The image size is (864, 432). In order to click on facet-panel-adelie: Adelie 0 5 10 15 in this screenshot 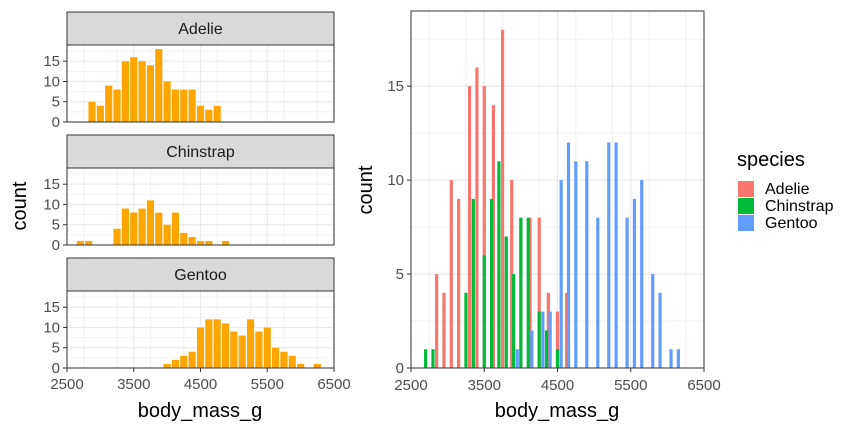, I will do `click(189, 71)`.